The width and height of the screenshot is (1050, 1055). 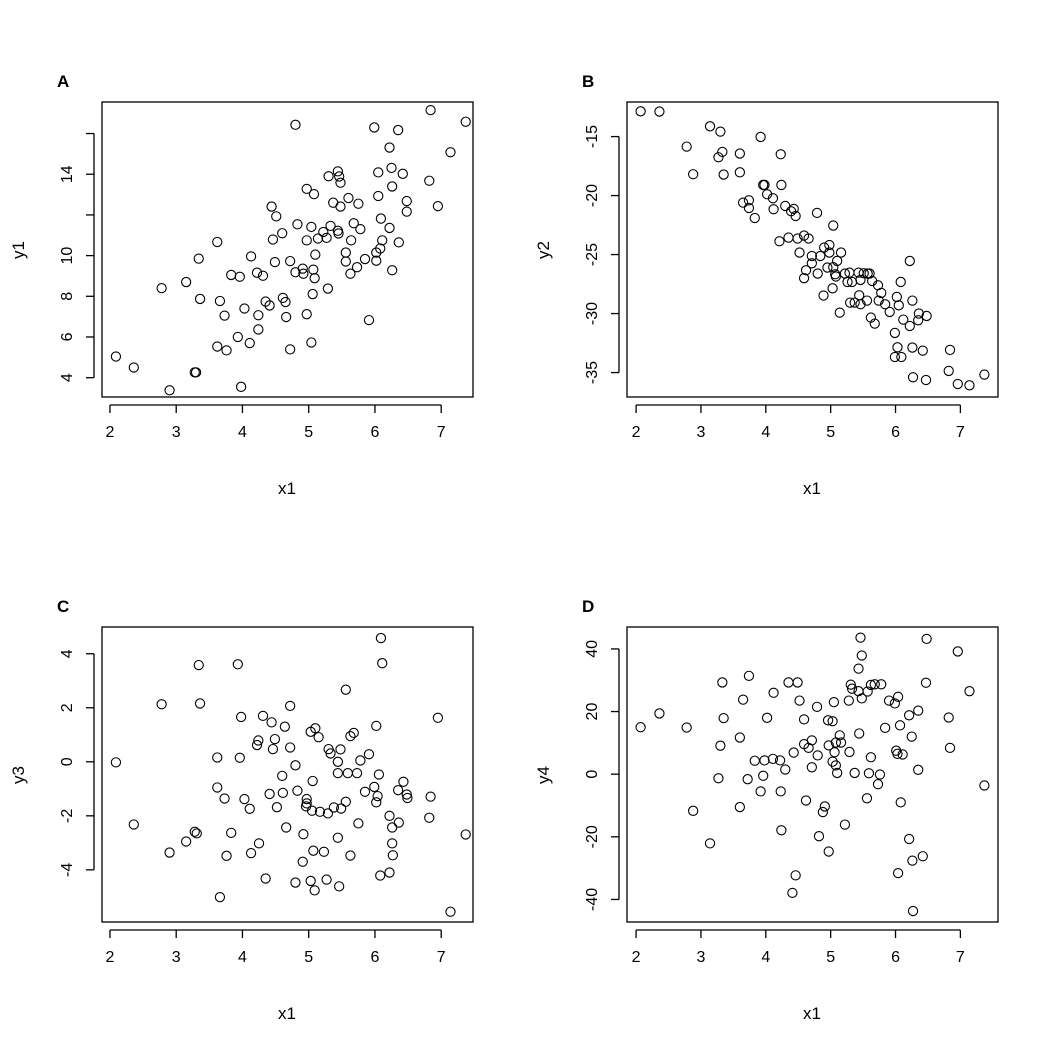 I want to click on y-tick-label: -40, so click(x=592, y=899).